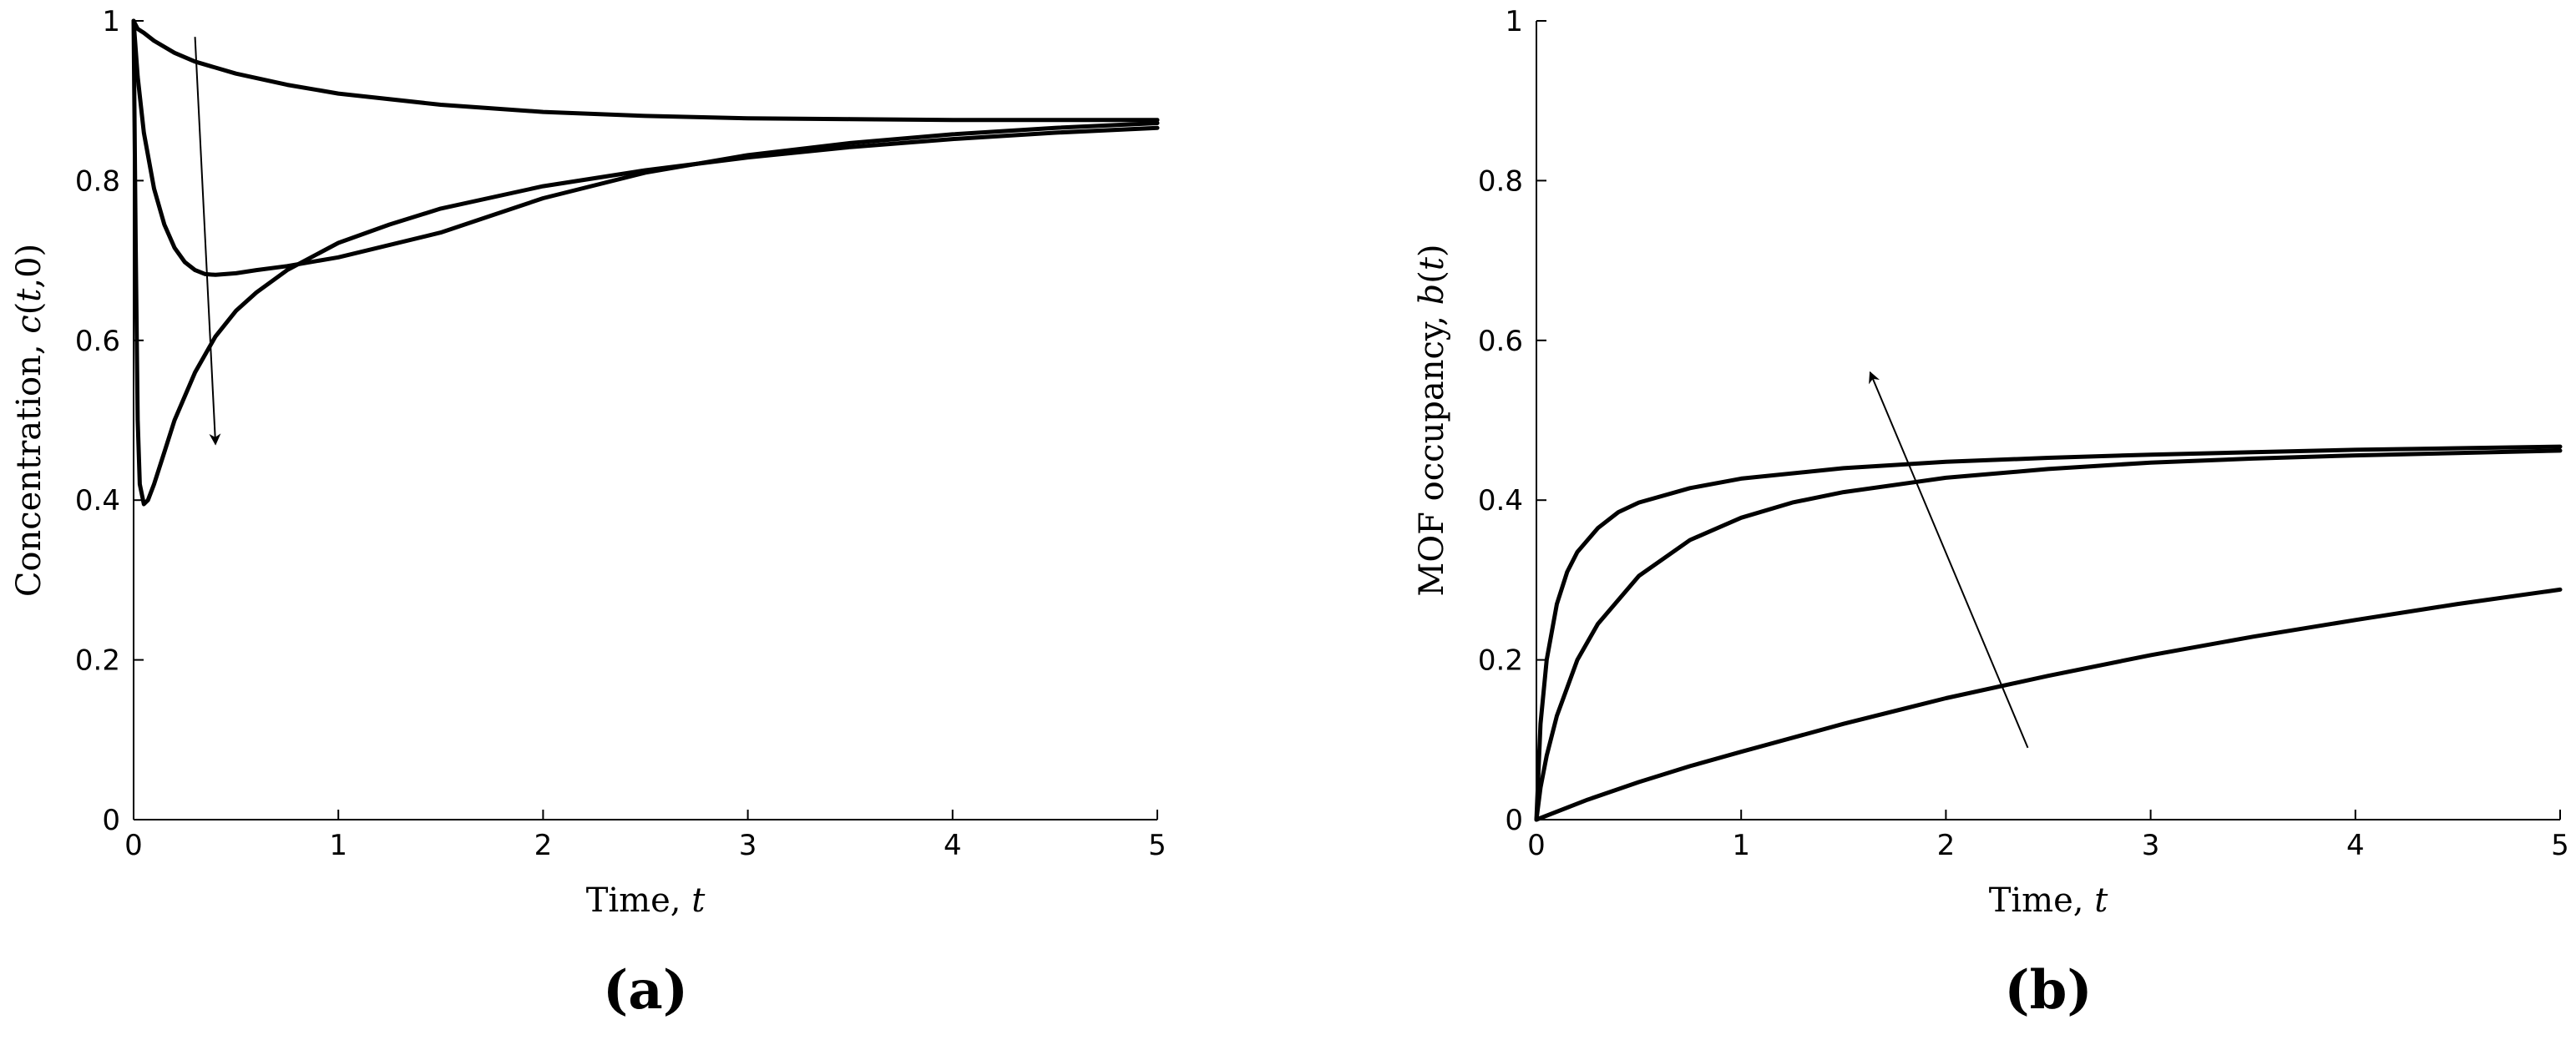 The height and width of the screenshot is (1040, 2576). Describe the element at coordinates (1432, 420) in the screenshot. I see `y-axis-label: MOF occupancy, b(t)` at that location.